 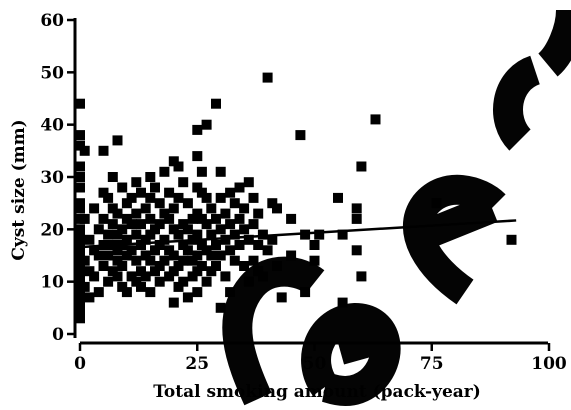 I want to click on x-tick-label: 100, so click(x=549, y=364).